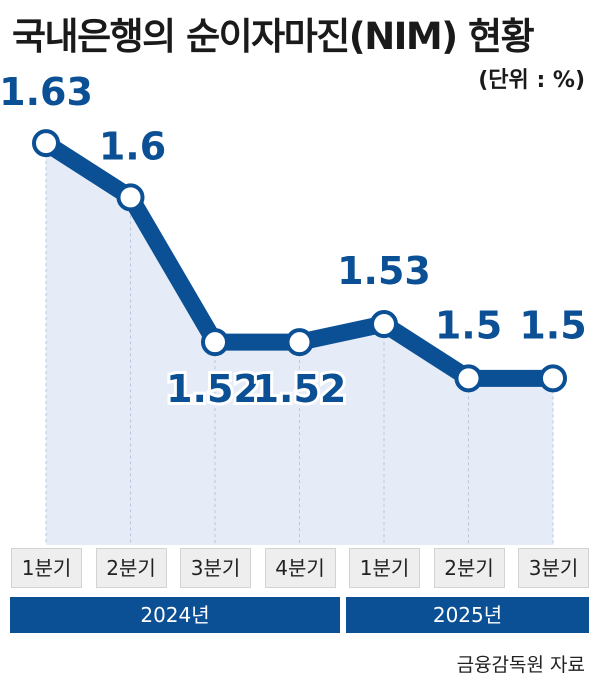  What do you see at coordinates (520, 665) in the screenshot?
I see `source-note: 금융감독원 자료` at bounding box center [520, 665].